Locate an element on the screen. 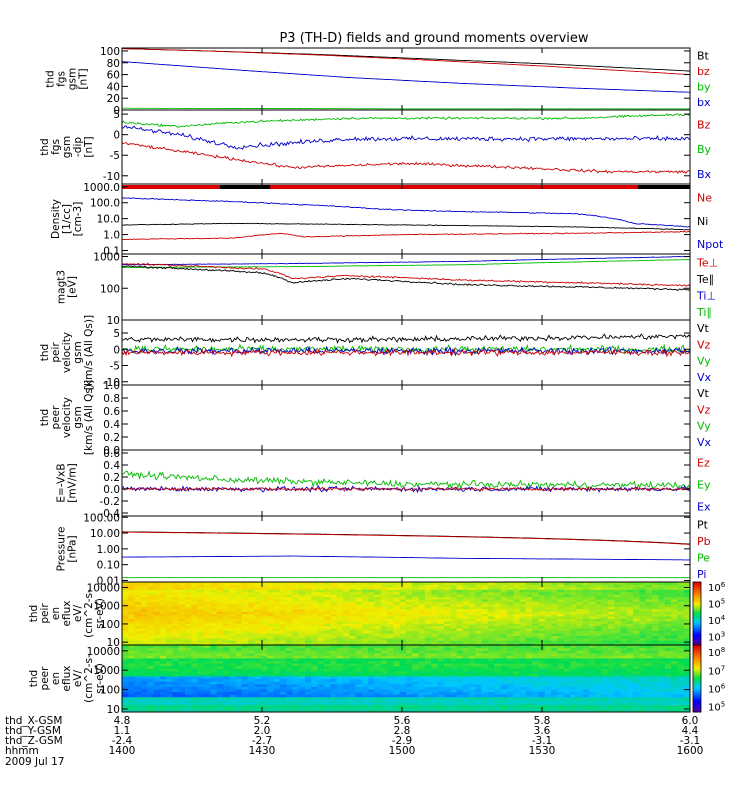 This screenshot has width=750, height=800. series-line-Bz is located at coordinates (406, 158).